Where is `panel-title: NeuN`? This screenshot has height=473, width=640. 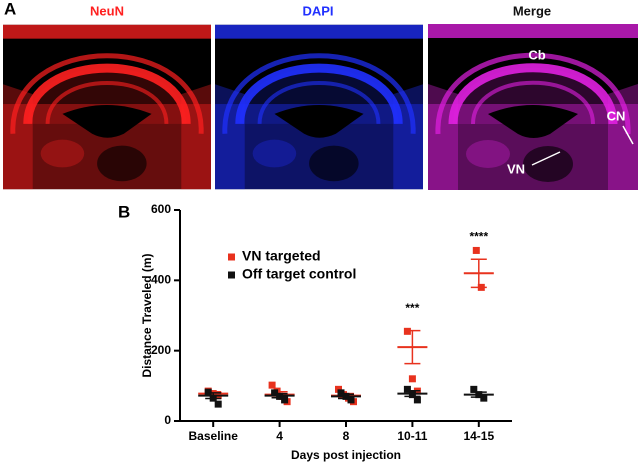
panel-title: NeuN is located at coordinates (107, 10).